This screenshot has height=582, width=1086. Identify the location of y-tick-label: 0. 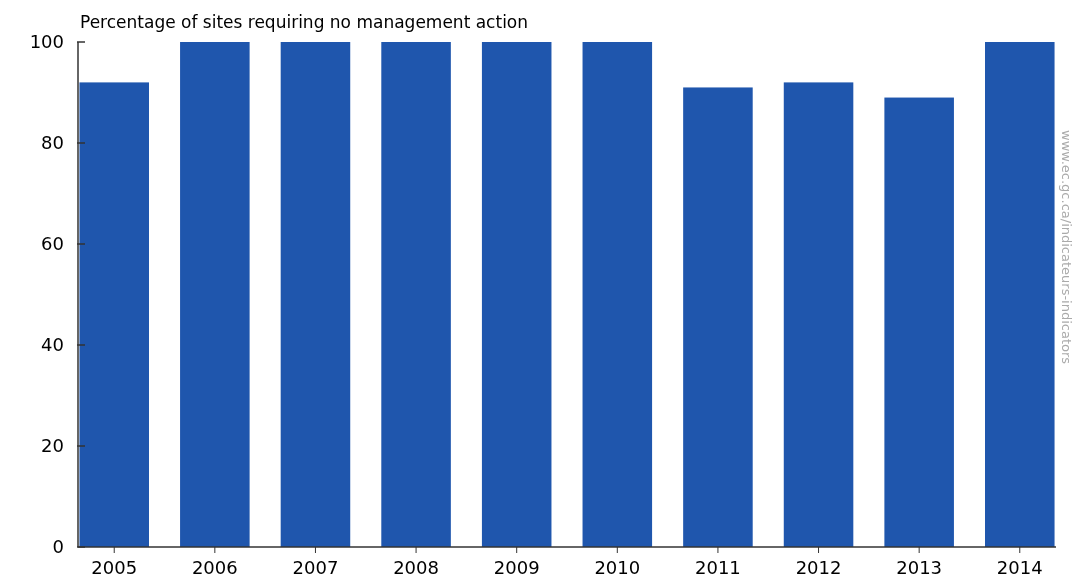
(58, 547).